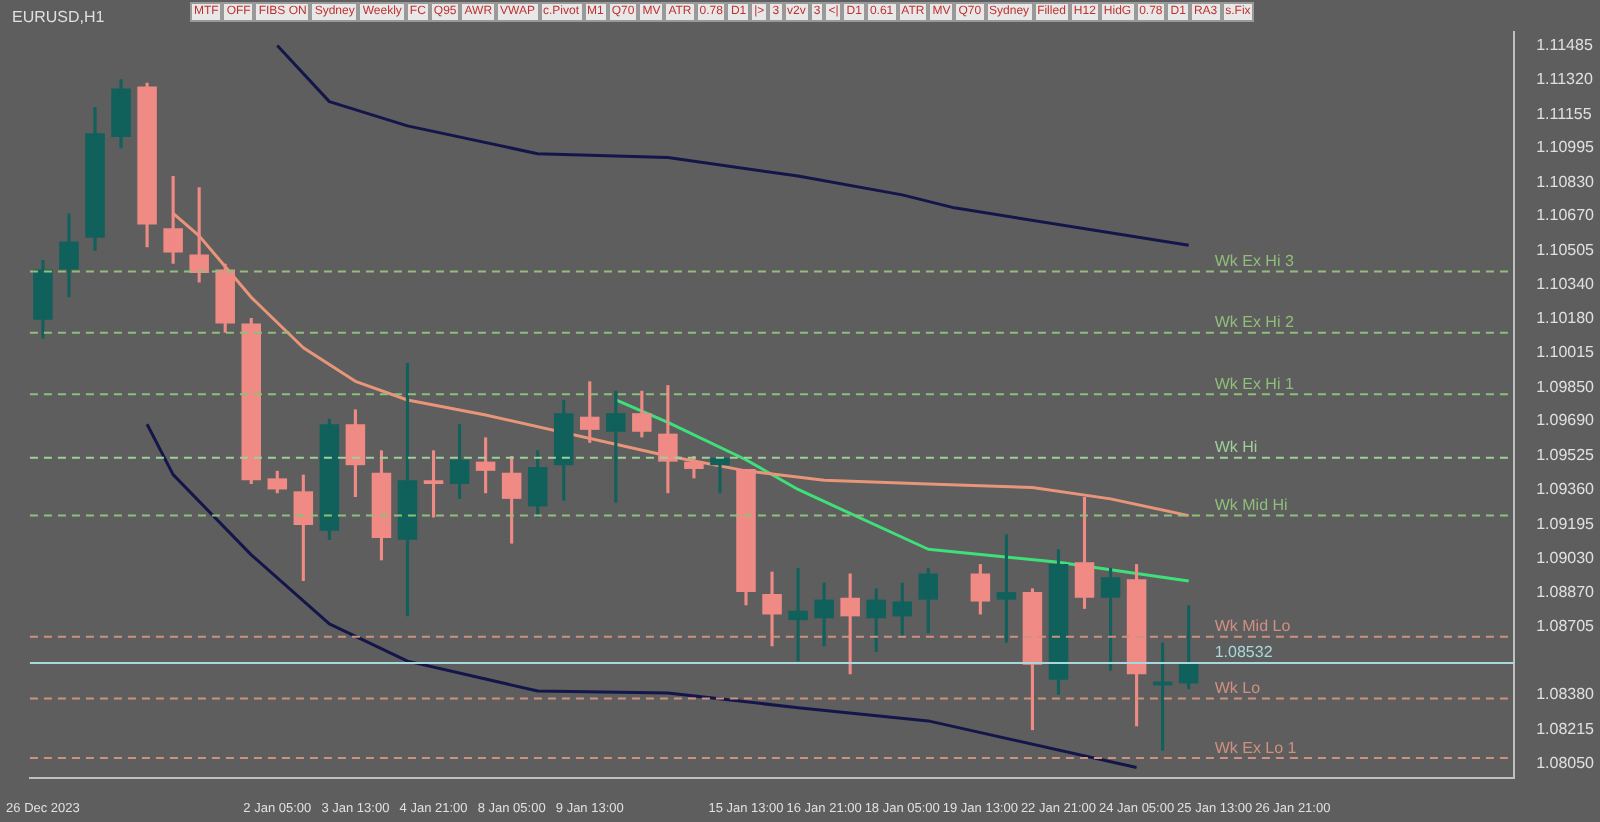  I want to click on ref-line-label: Wk Lo, so click(1238, 687).